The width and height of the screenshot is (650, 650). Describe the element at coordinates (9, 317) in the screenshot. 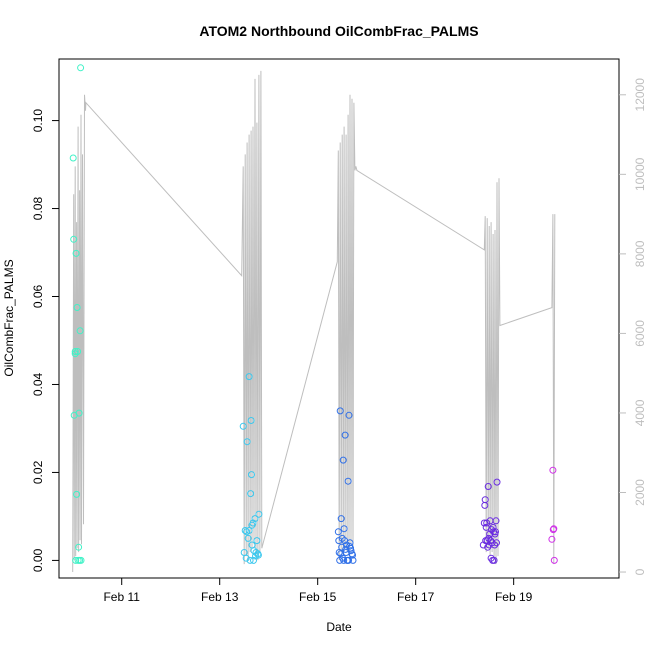

I see `y-axis-label: OilCombFrac_PALMS` at that location.